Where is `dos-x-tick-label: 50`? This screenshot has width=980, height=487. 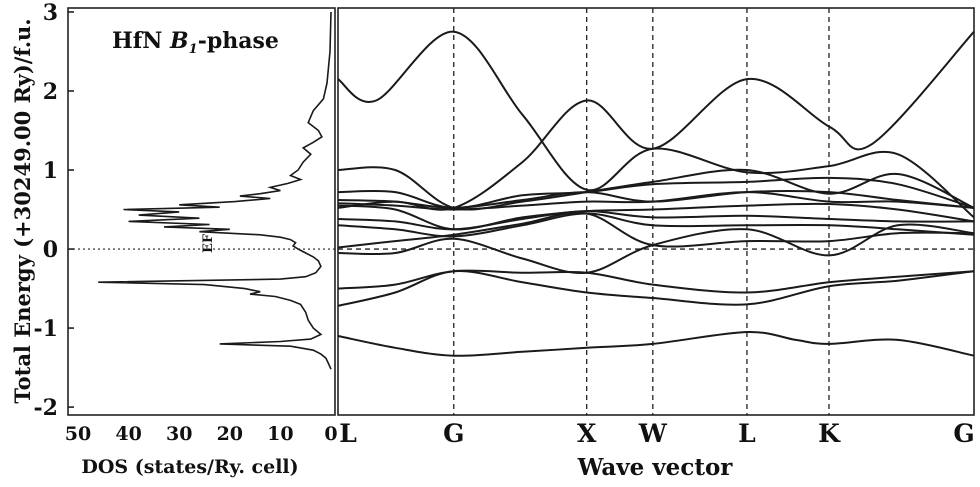 dos-x-tick-label: 50 is located at coordinates (78, 434).